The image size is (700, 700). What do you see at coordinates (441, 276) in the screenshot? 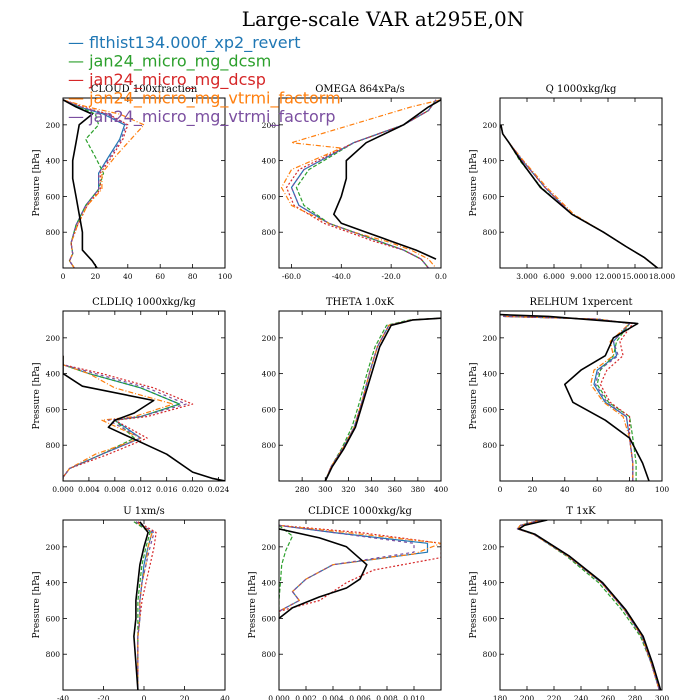
I see `x-tick-label: 0.0` at bounding box center [441, 276].